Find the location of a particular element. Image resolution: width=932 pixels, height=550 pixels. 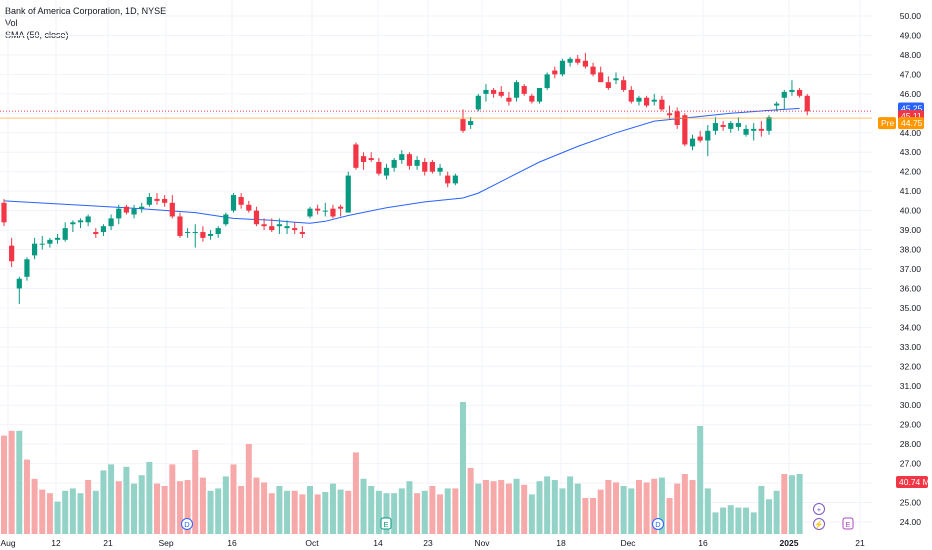

price-tick-label: 29.00 is located at coordinates (911, 425).